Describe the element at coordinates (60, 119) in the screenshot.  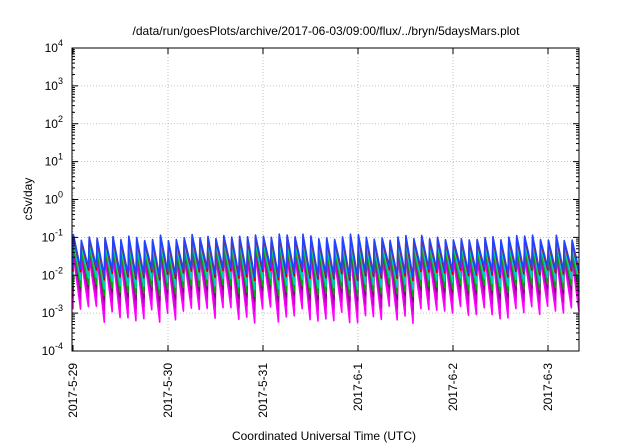
I see `y-tick-exponent: 2` at that location.